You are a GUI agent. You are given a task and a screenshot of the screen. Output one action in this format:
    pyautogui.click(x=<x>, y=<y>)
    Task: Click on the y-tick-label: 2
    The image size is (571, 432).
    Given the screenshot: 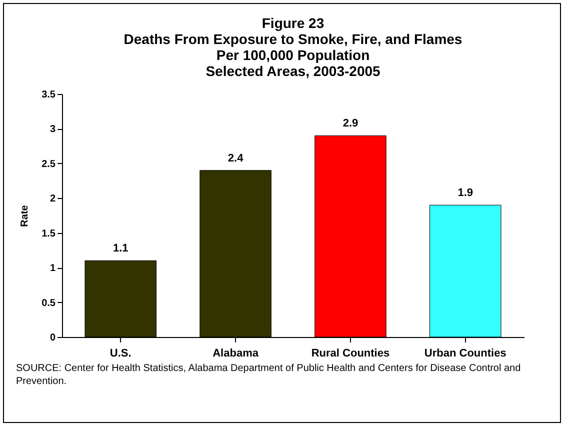 What is the action you would take?
    pyautogui.click(x=53, y=199)
    